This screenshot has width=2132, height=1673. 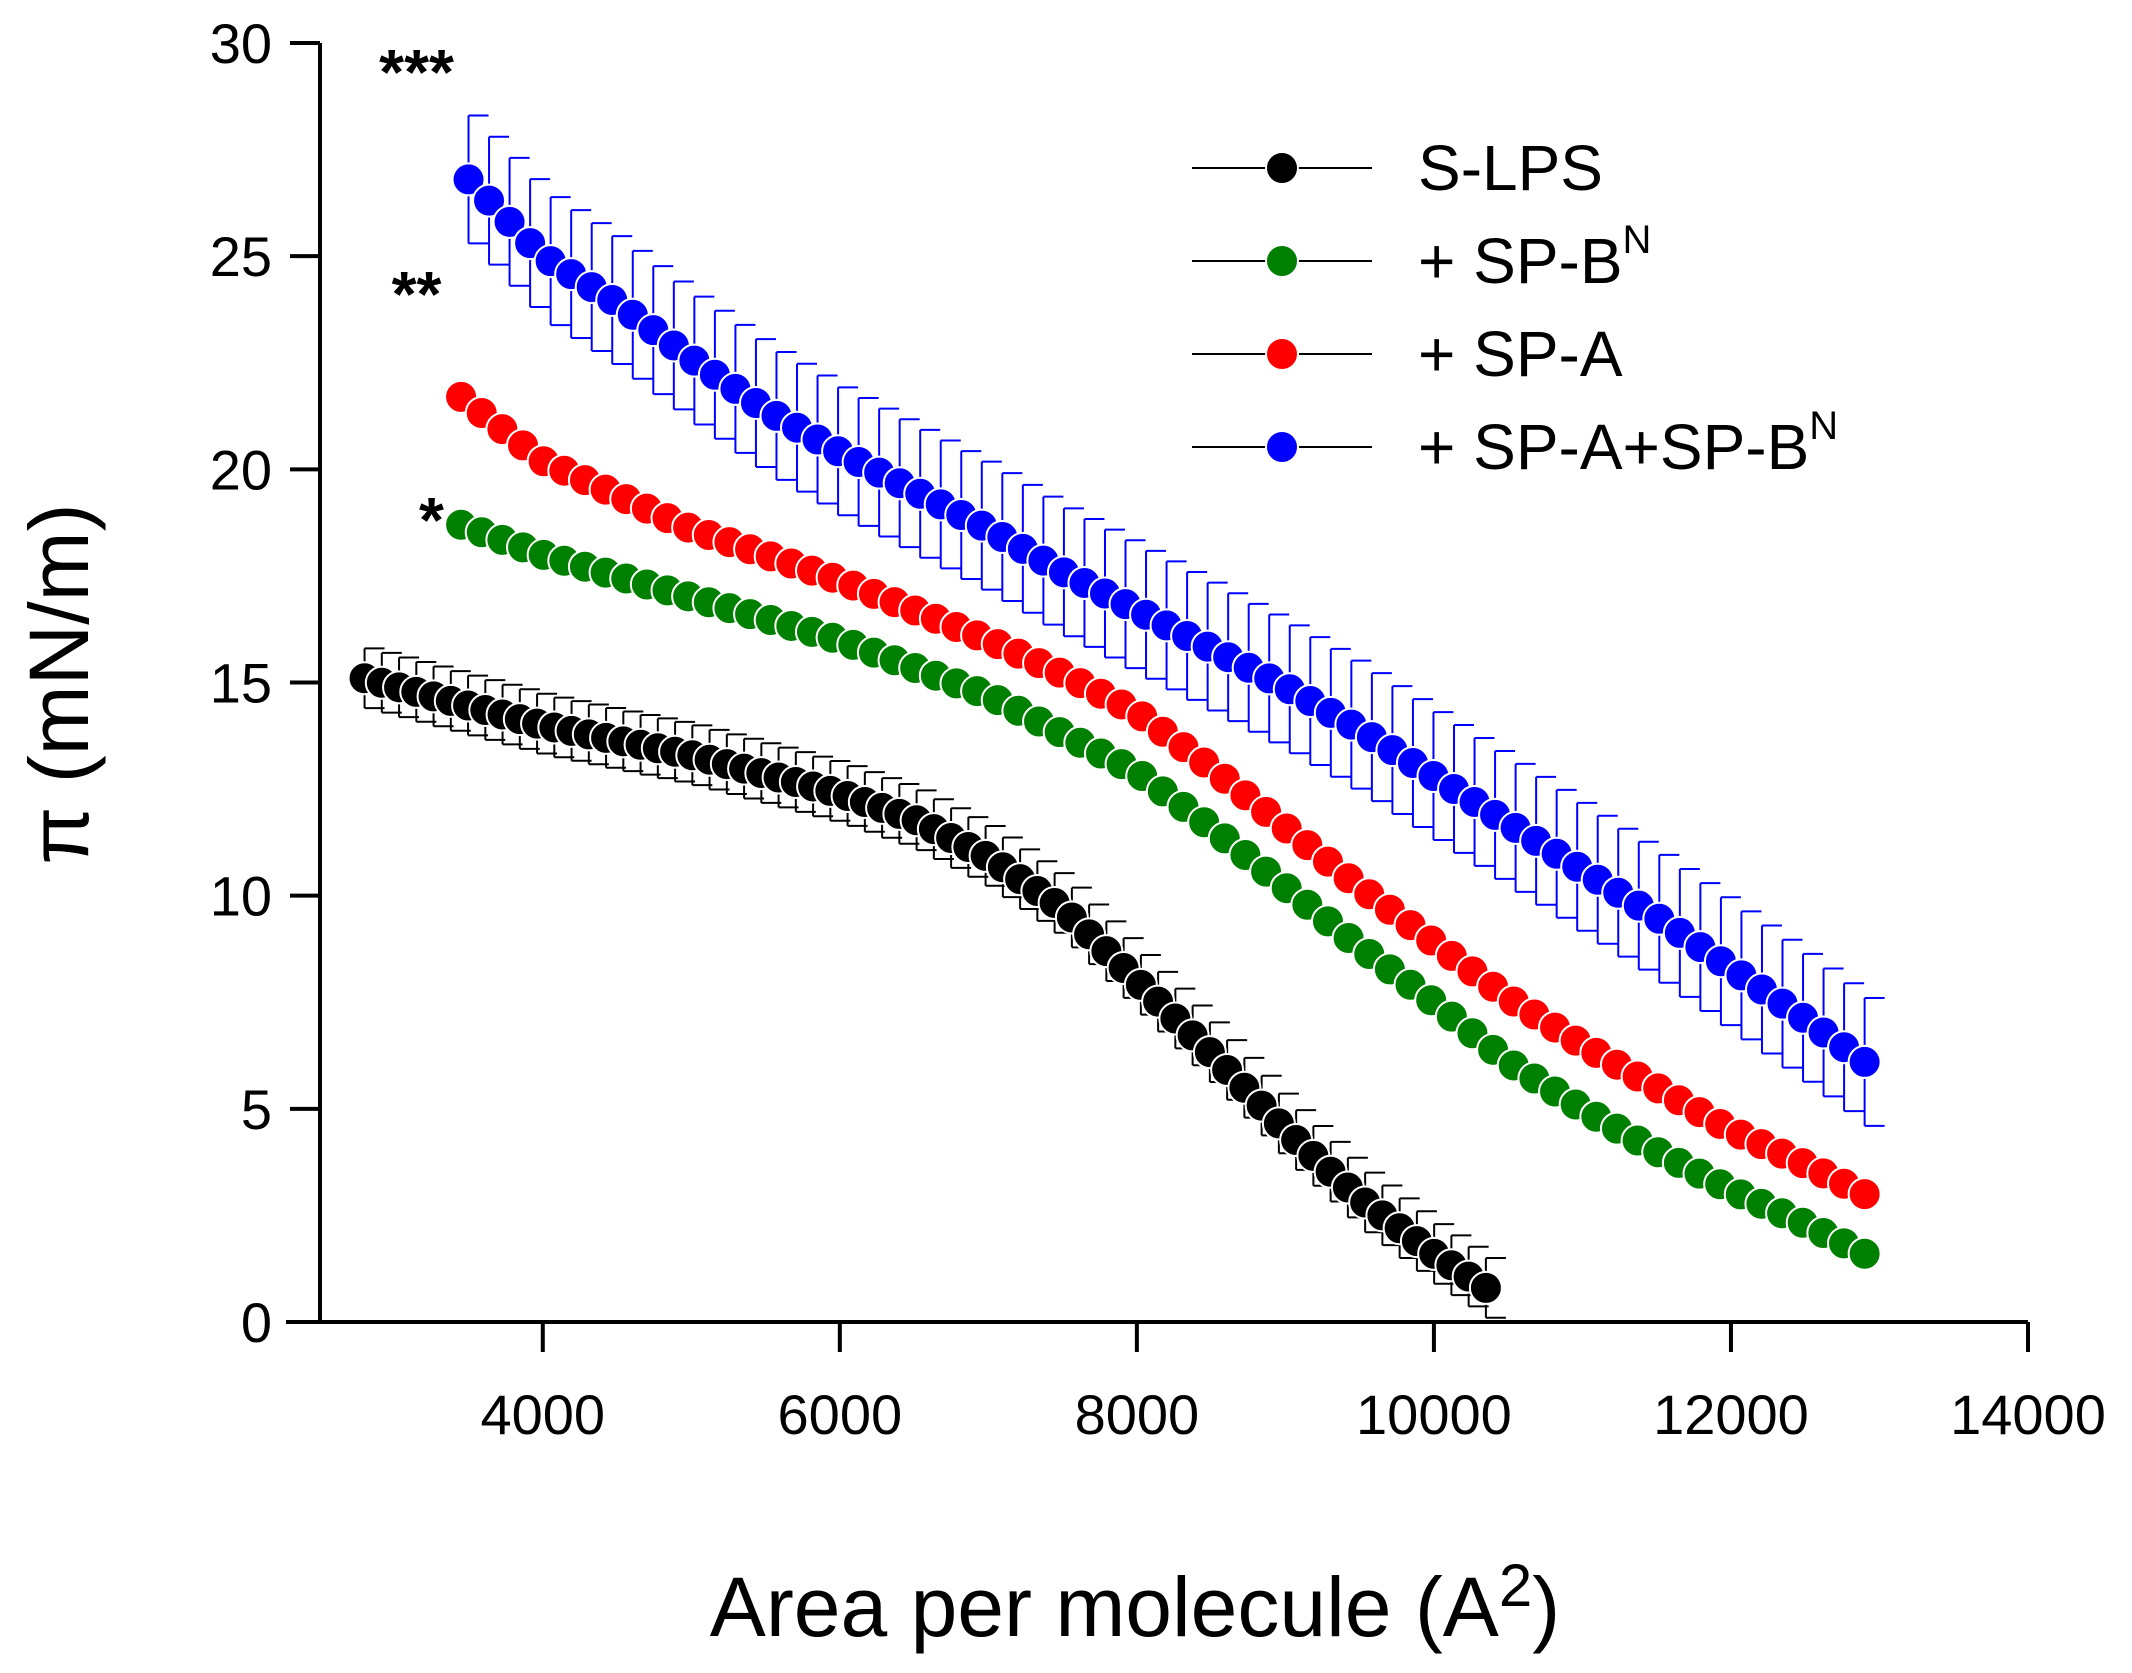 I want to click on legend-item: + SP-A, so click(x=1407, y=354).